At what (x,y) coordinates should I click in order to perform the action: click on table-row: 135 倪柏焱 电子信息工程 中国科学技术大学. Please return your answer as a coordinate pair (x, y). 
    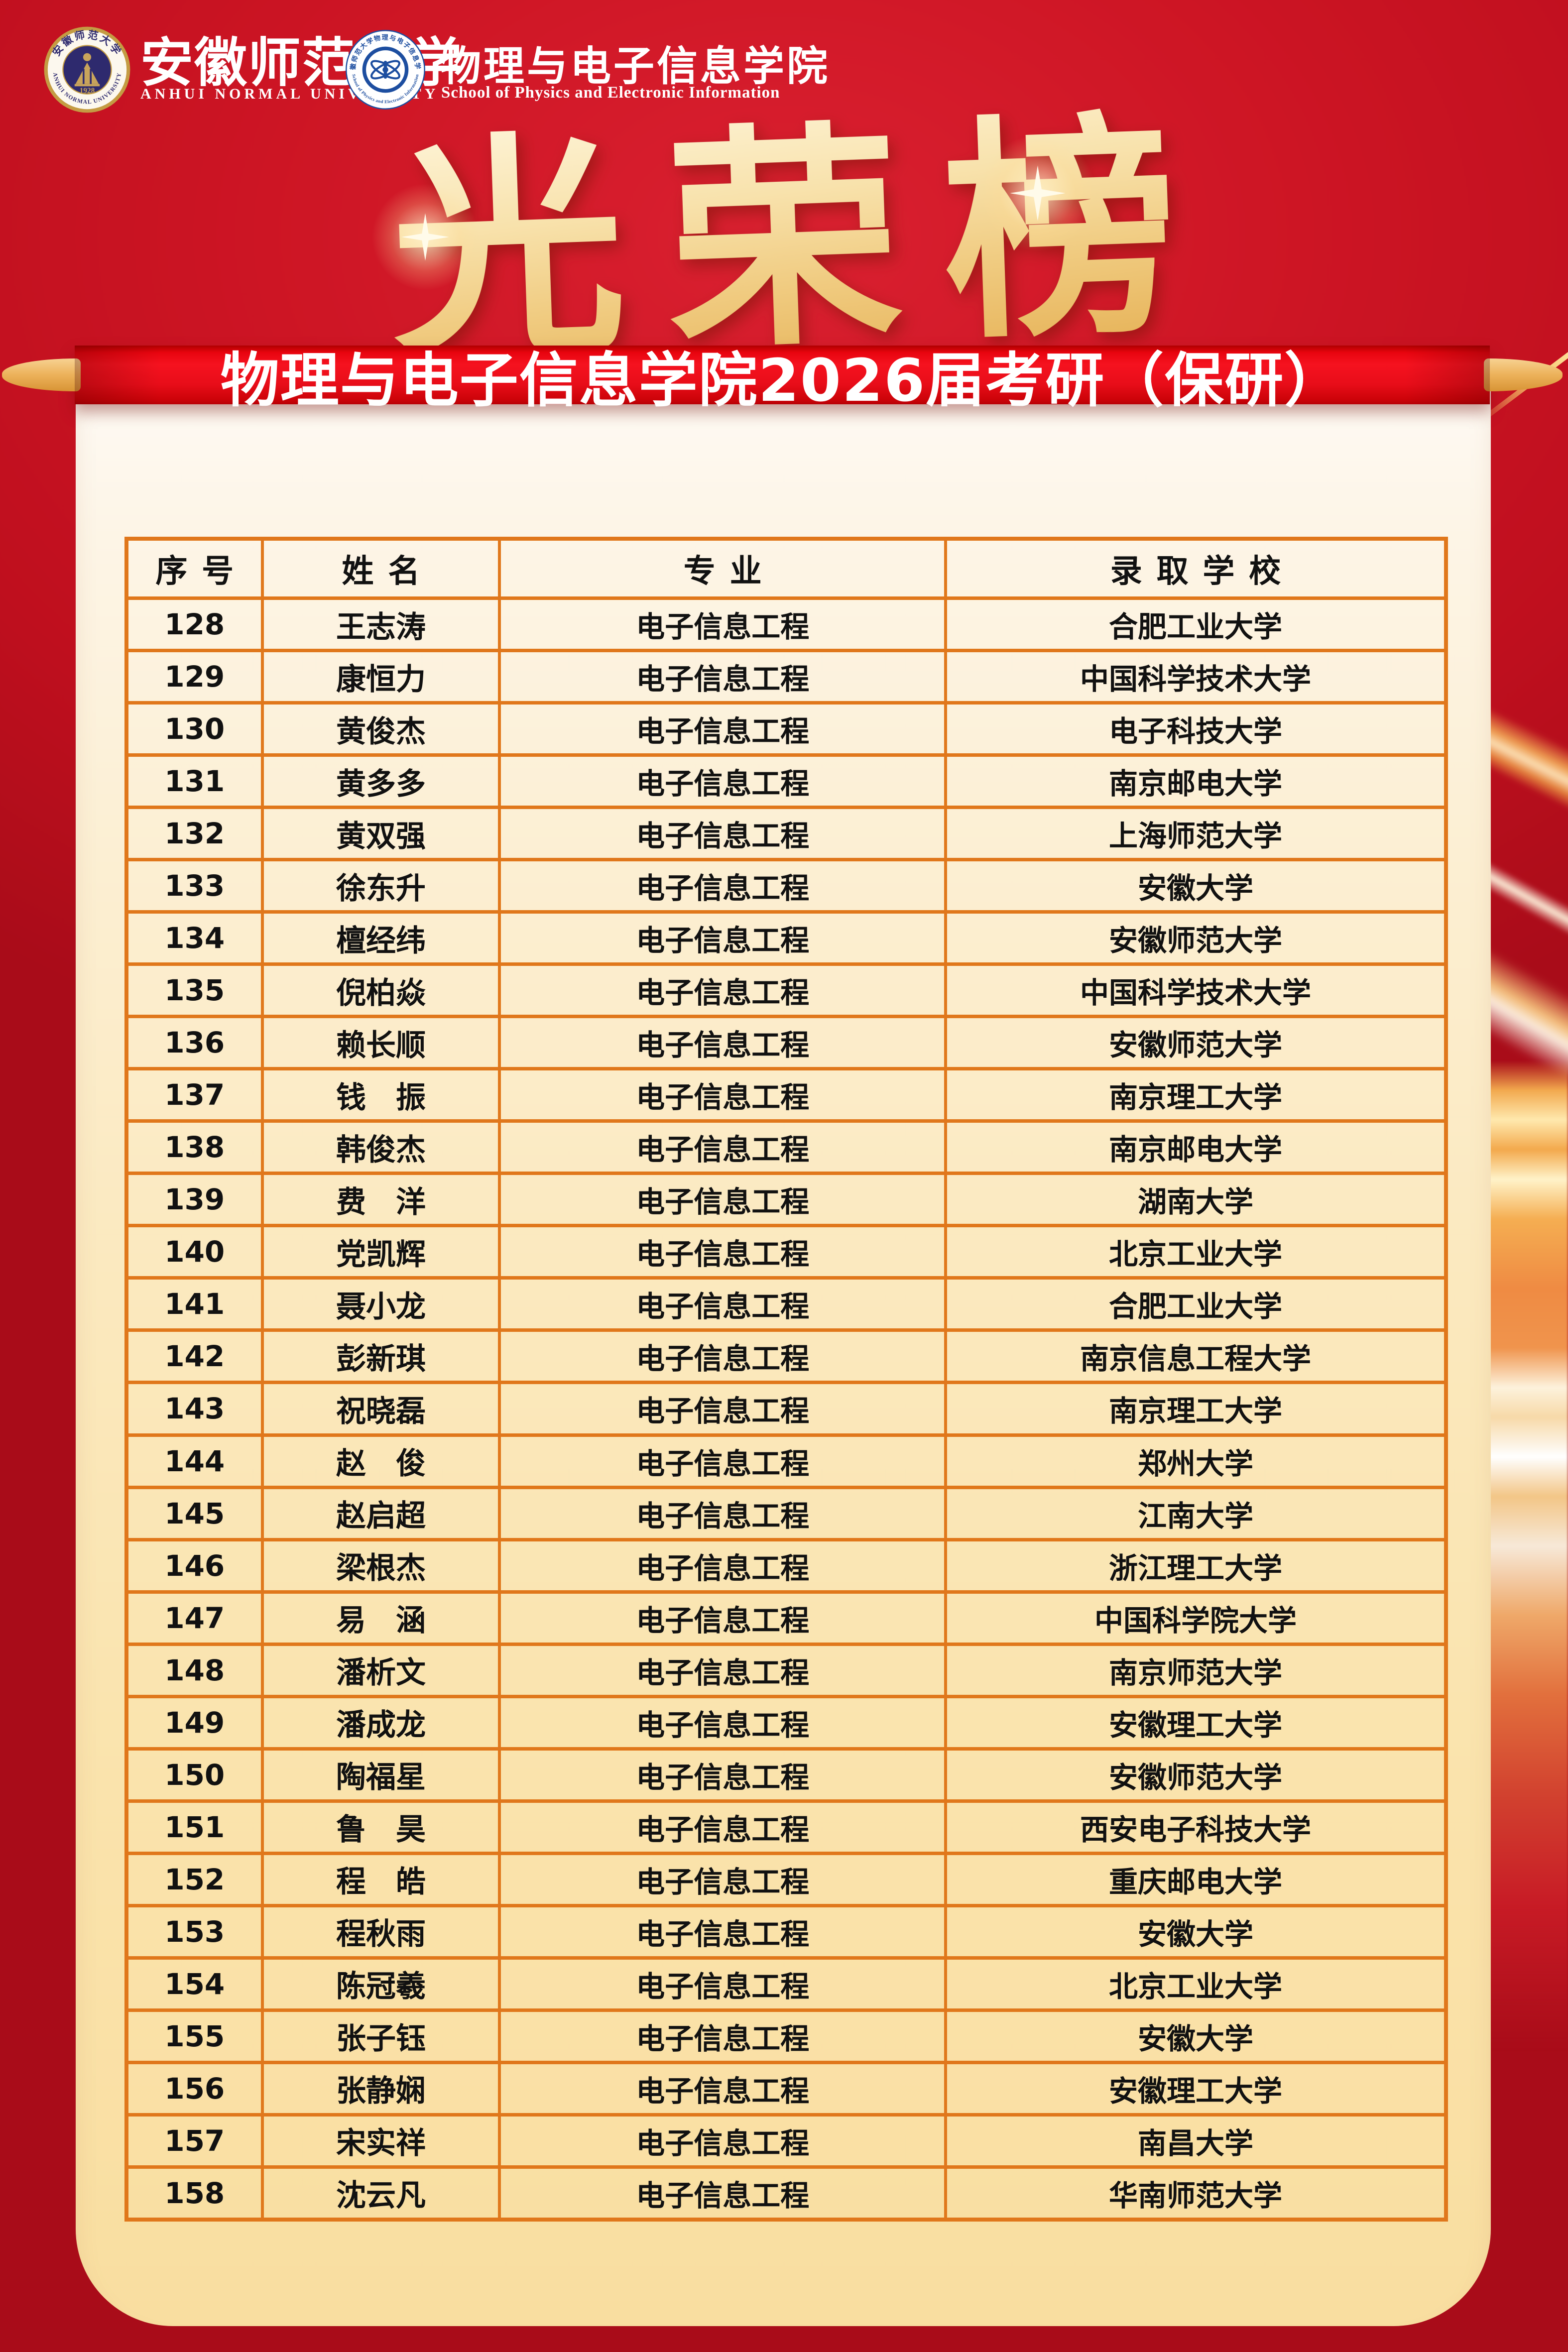
    Looking at the image, I should click on (786, 988).